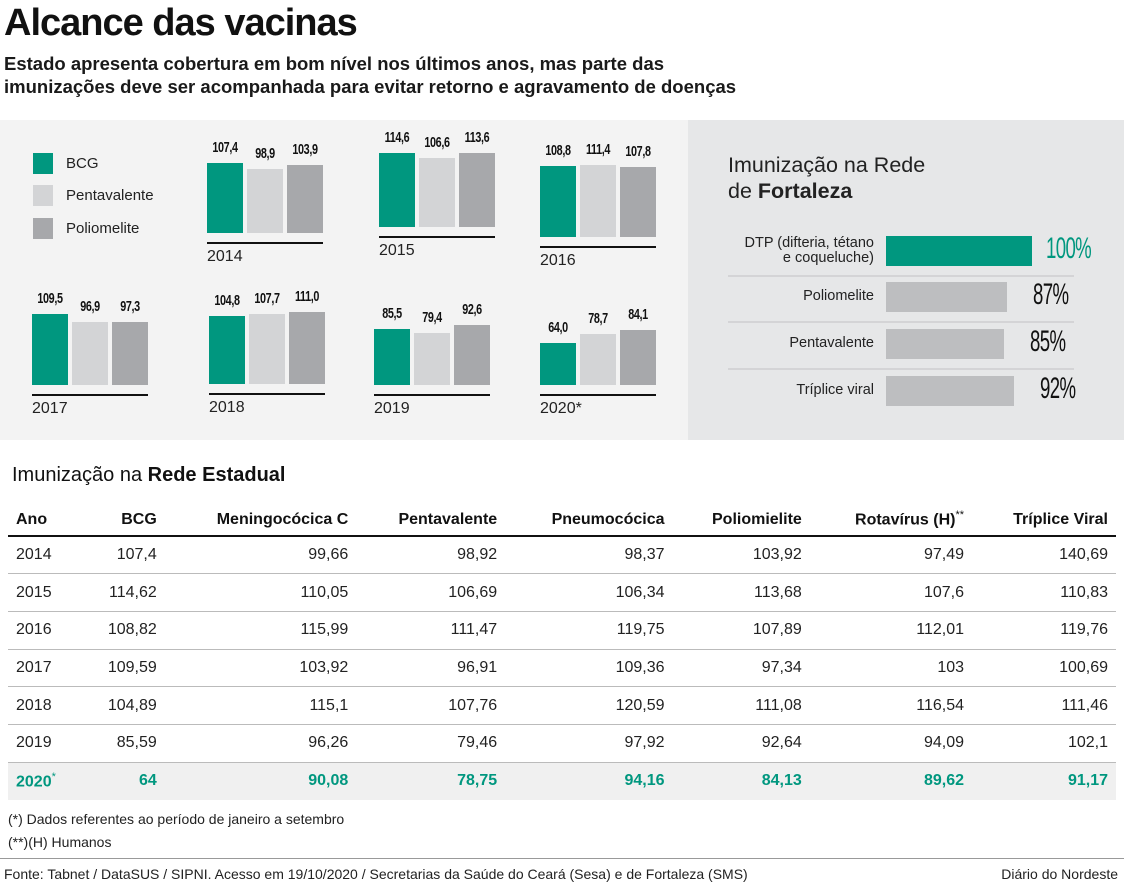  What do you see at coordinates (562, 743) in the screenshot?
I see `table-row: 2019 85,59 96,26 79,46 97,92 92,64 94,09 102,1` at bounding box center [562, 743].